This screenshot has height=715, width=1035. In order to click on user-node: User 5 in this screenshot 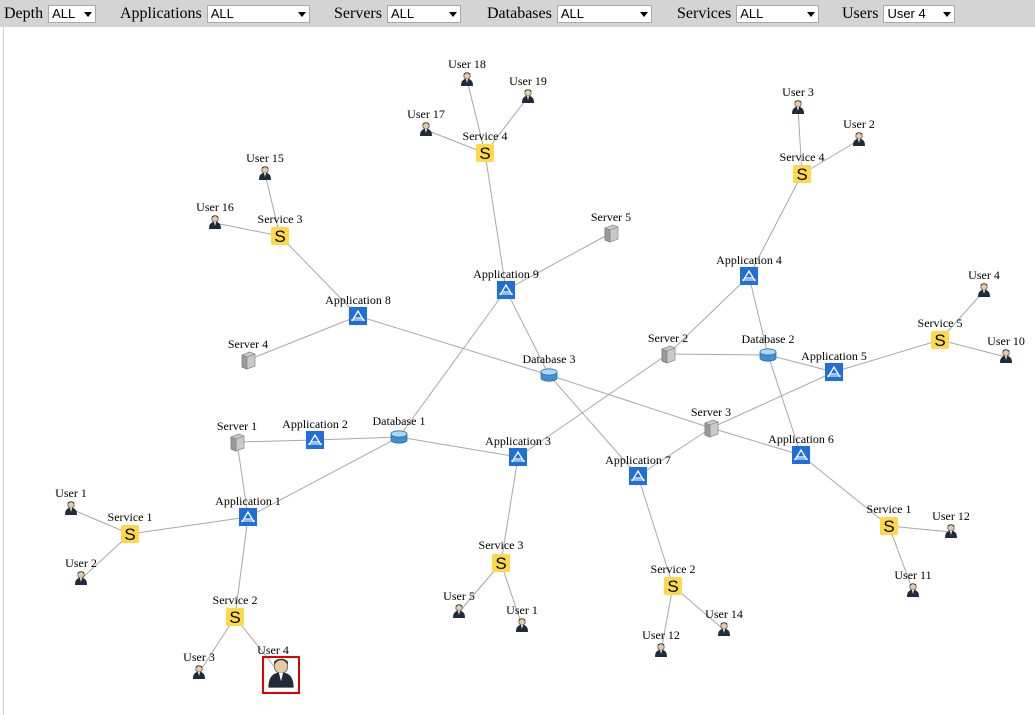, I will do `click(459, 603)`.